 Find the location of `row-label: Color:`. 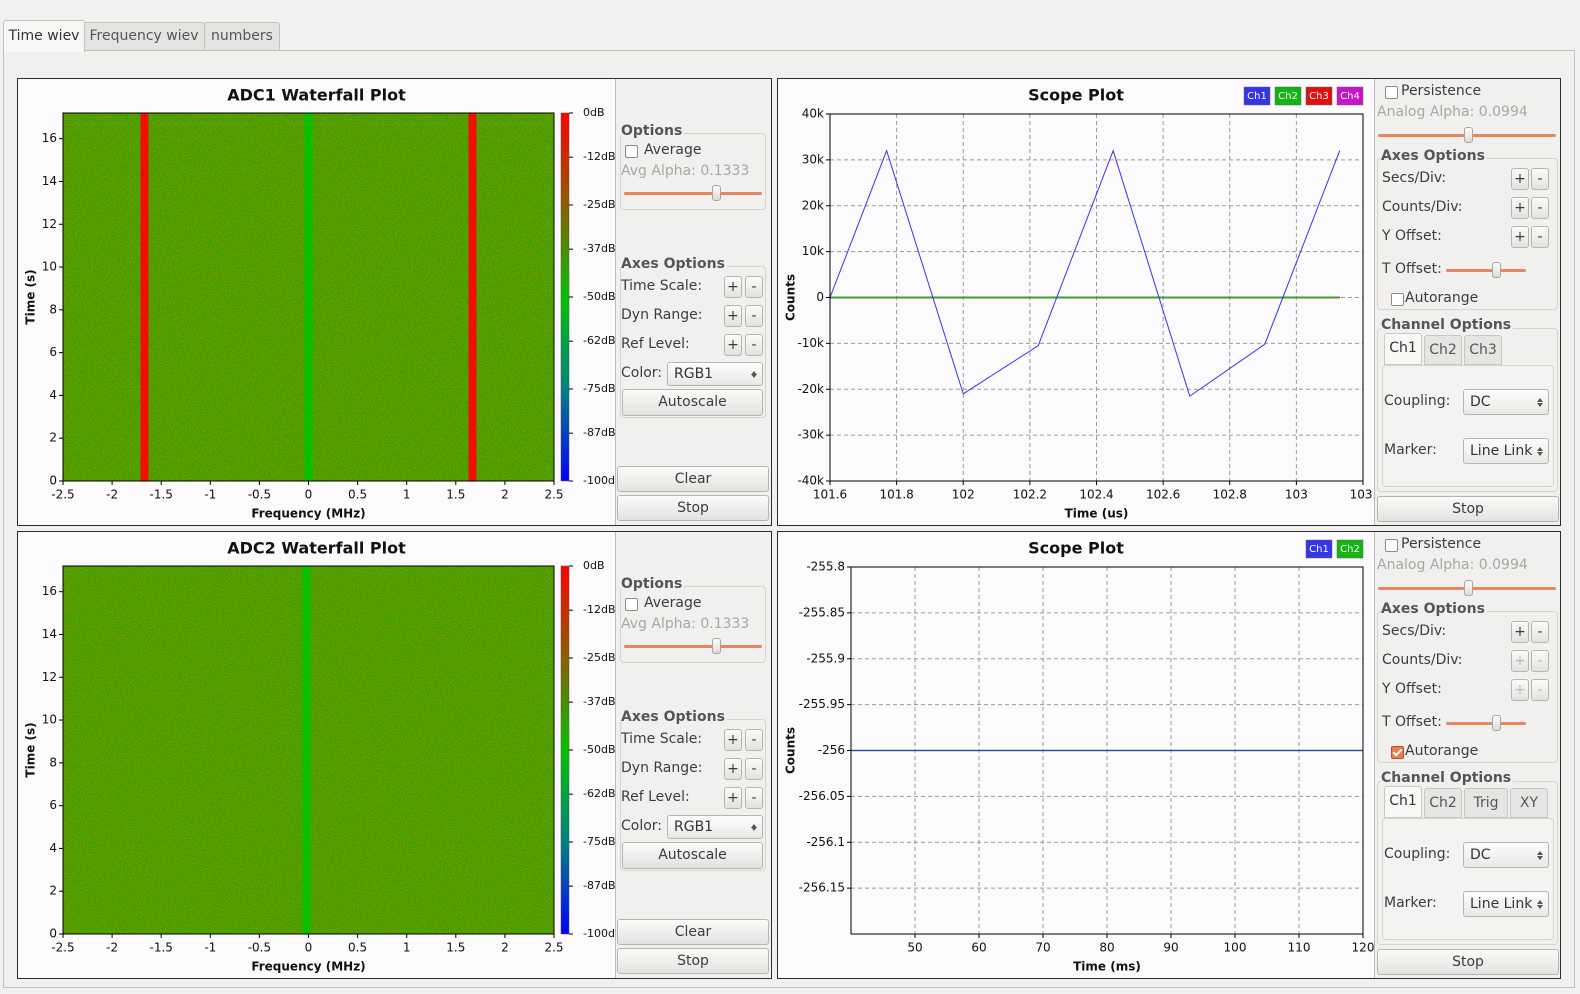

row-label: Color: is located at coordinates (642, 373).